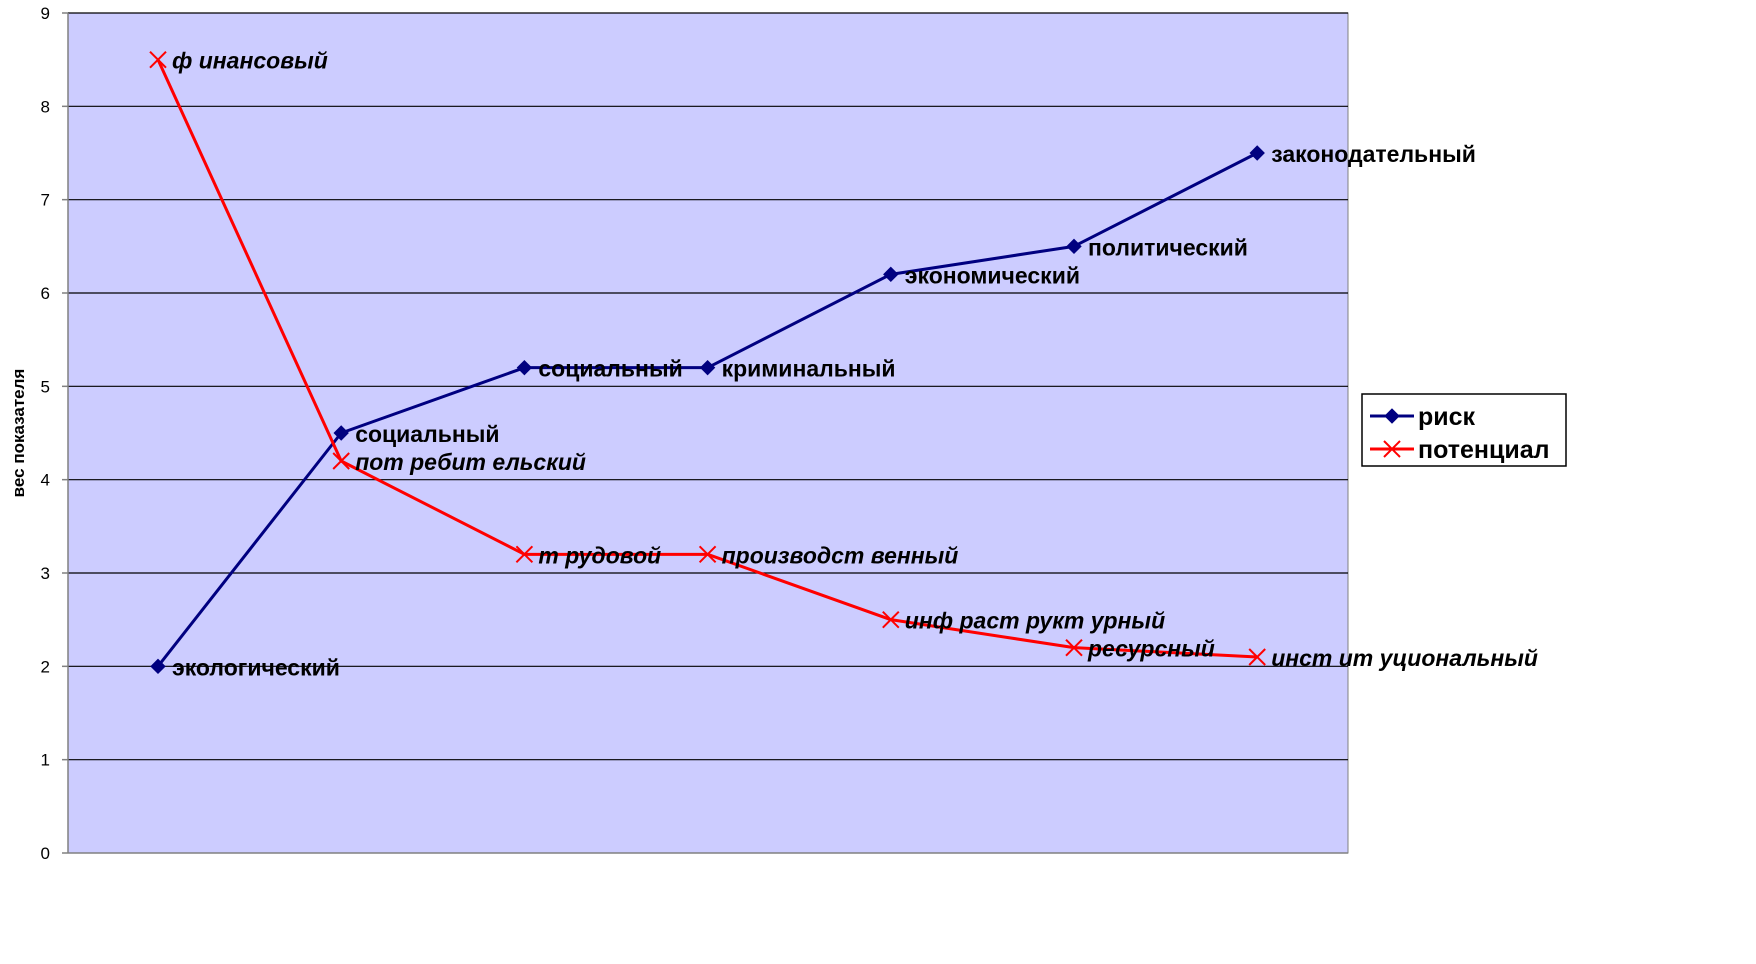 The image size is (1756, 964). Describe the element at coordinates (992, 275) in the screenshot. I see `series-1-label-5: экономический` at that location.